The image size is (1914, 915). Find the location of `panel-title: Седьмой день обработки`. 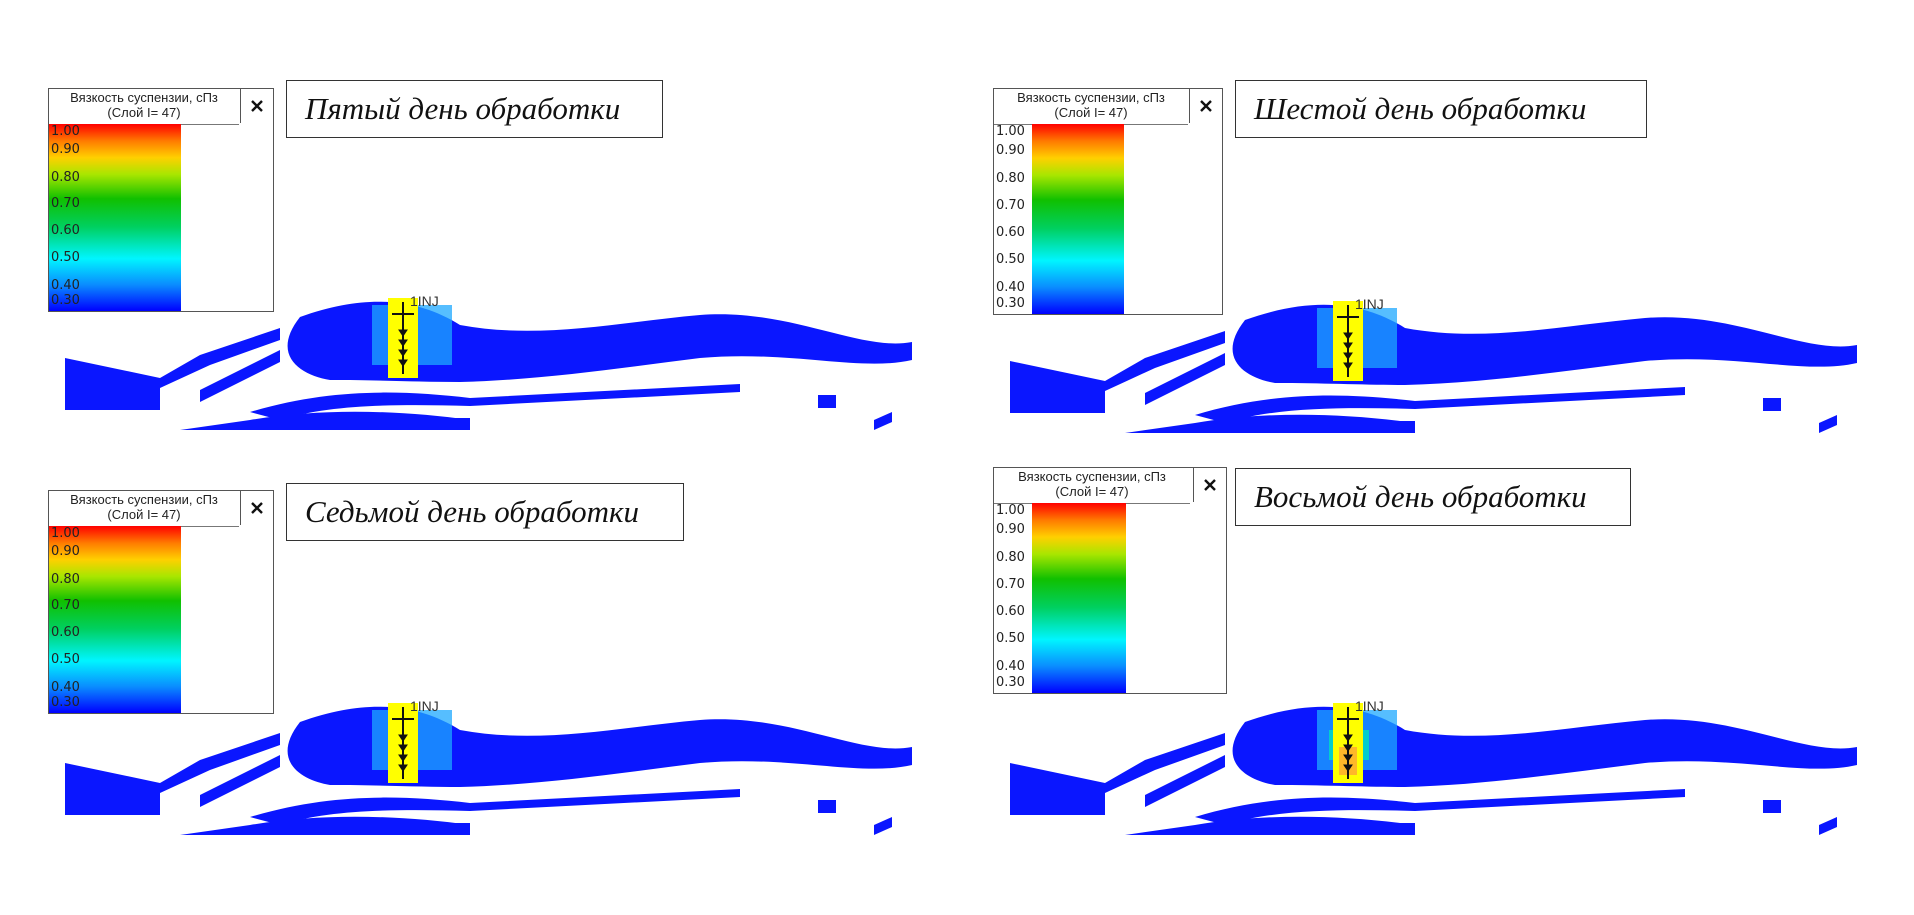

panel-title: Седьмой день обработки is located at coordinates (485, 512).